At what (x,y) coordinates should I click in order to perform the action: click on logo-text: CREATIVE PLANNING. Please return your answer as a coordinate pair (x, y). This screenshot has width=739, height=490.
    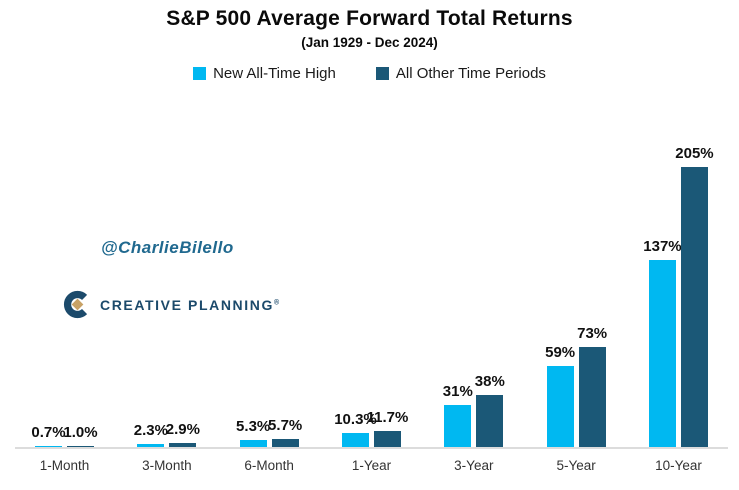
    Looking at the image, I should click on (187, 304).